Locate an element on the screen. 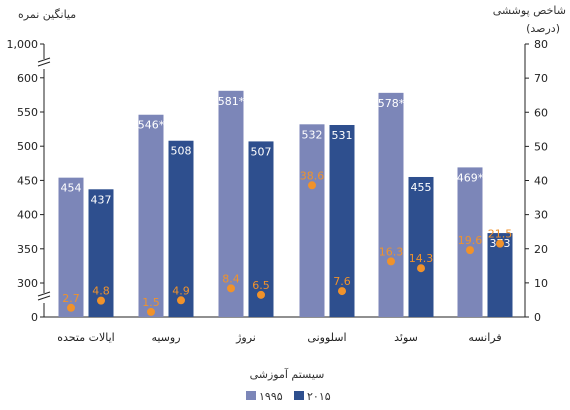 The height and width of the screenshot is (410, 570). coverage-value-label: 8.4 is located at coordinates (231, 278).